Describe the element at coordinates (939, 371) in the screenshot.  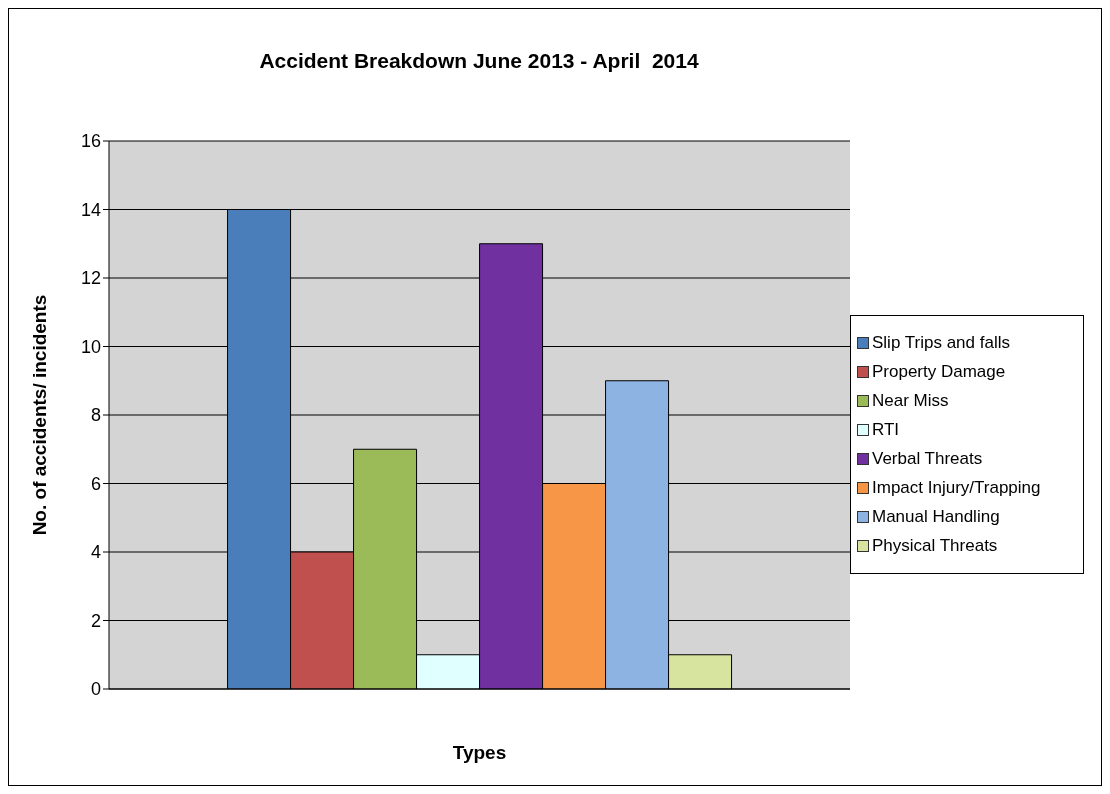
I see `legend-label: Property Damage` at that location.